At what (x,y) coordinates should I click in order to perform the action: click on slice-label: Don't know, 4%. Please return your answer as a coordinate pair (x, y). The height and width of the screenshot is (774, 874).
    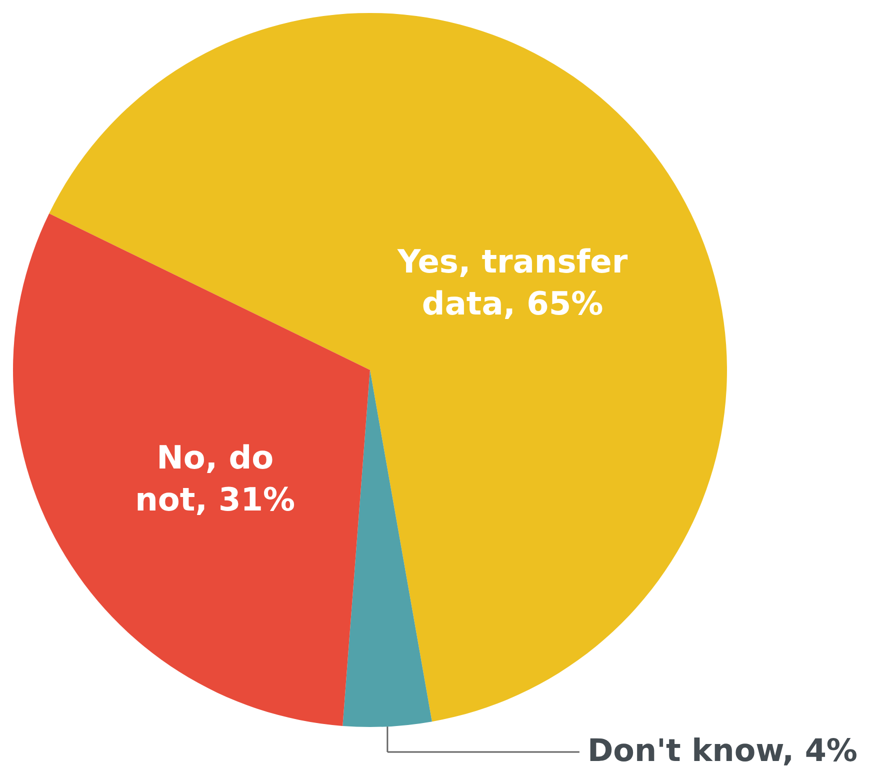
    Looking at the image, I should click on (722, 751).